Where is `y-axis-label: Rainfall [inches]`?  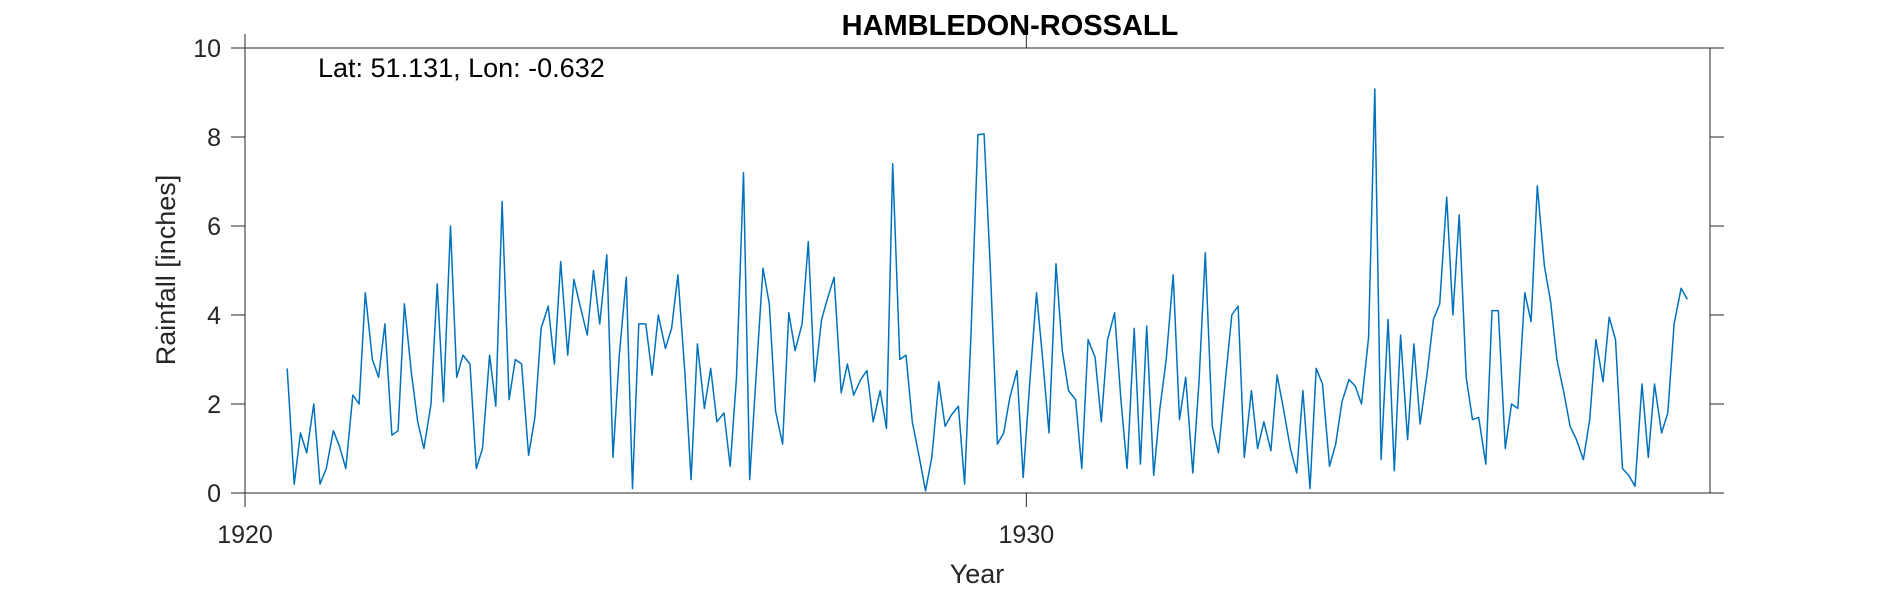 y-axis-label: Rainfall [inches] is located at coordinates (166, 270).